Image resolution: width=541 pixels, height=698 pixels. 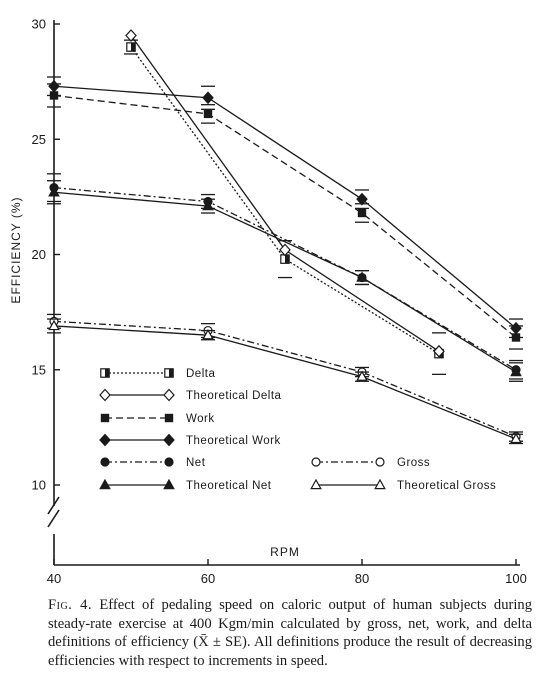 What do you see at coordinates (200, 374) in the screenshot?
I see `legend-delta-label: Delta` at bounding box center [200, 374].